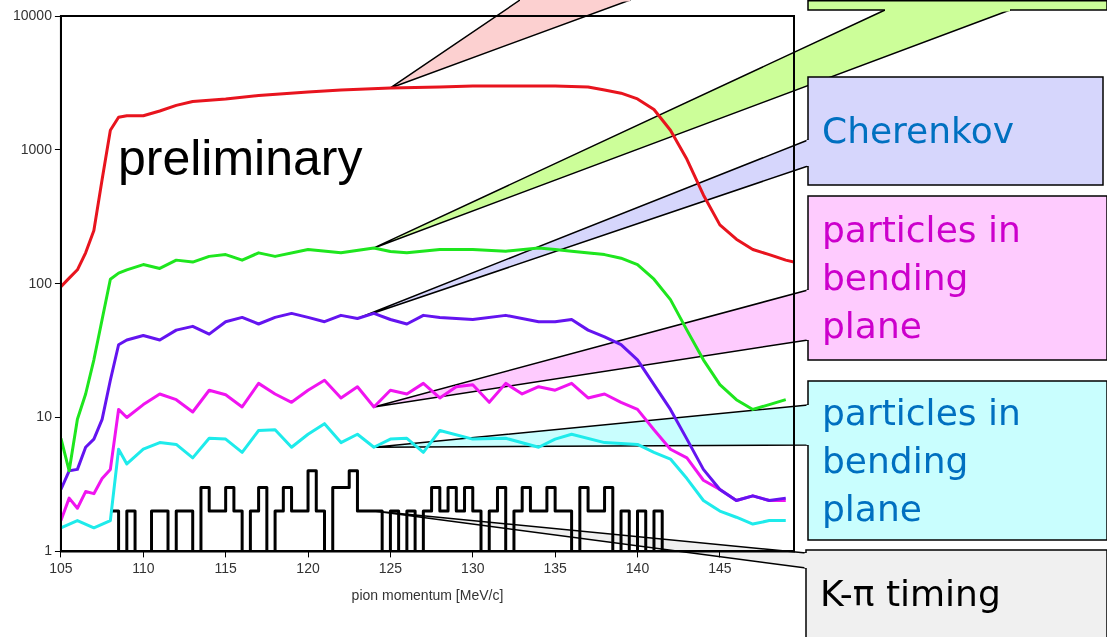 This screenshot has width=1107, height=637. Describe the element at coordinates (637, 567) in the screenshot. I see `x-tick-label: 140` at that location.